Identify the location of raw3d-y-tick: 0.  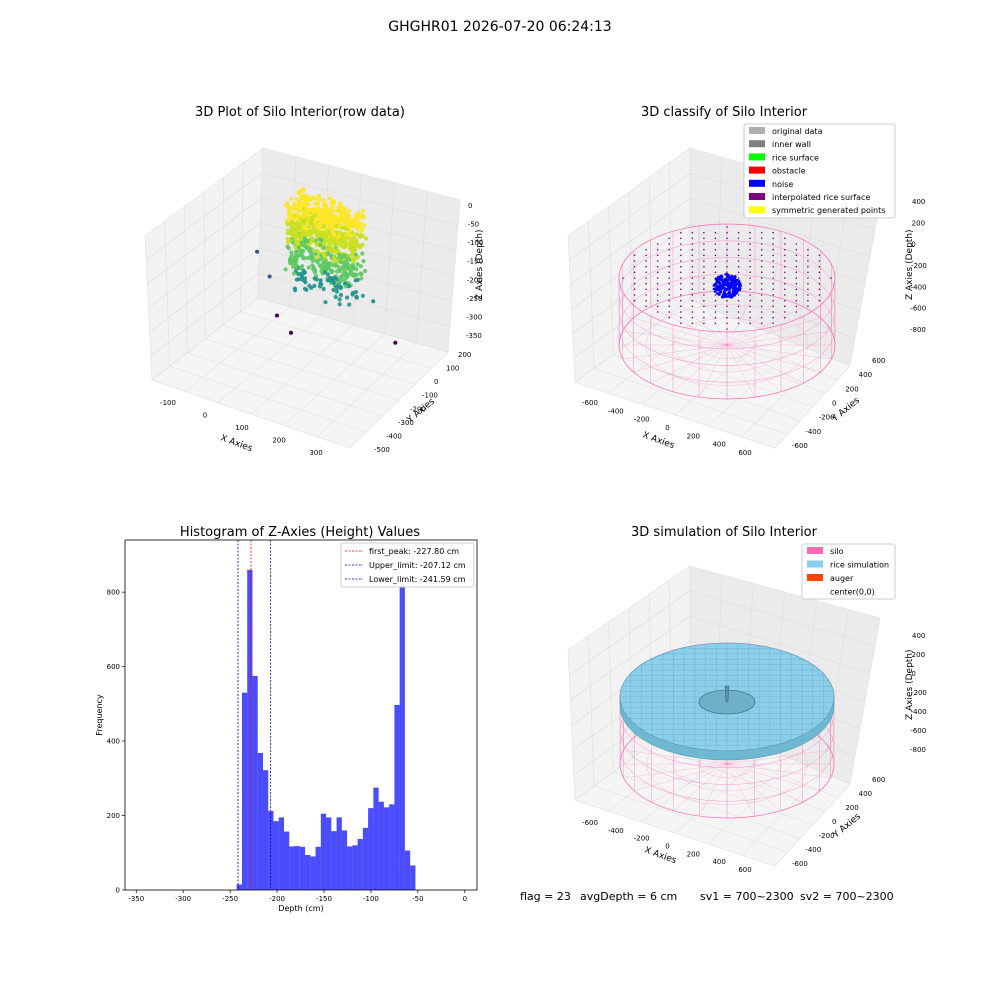
(436, 382).